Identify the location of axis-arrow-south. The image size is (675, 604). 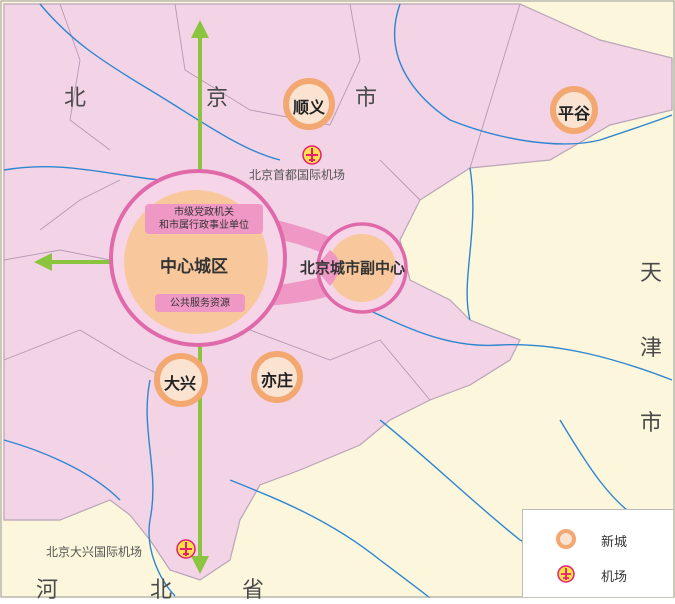
(200, 565).